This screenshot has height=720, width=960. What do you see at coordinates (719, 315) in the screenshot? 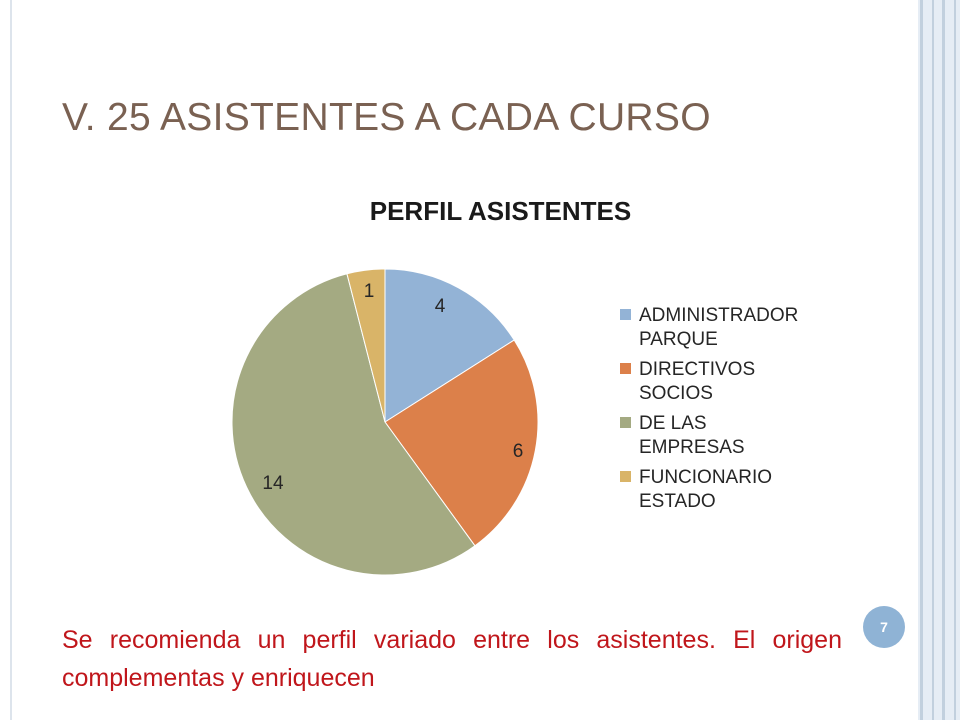
I see `legend-label-line: ADMINISTRADOR` at bounding box center [719, 315].